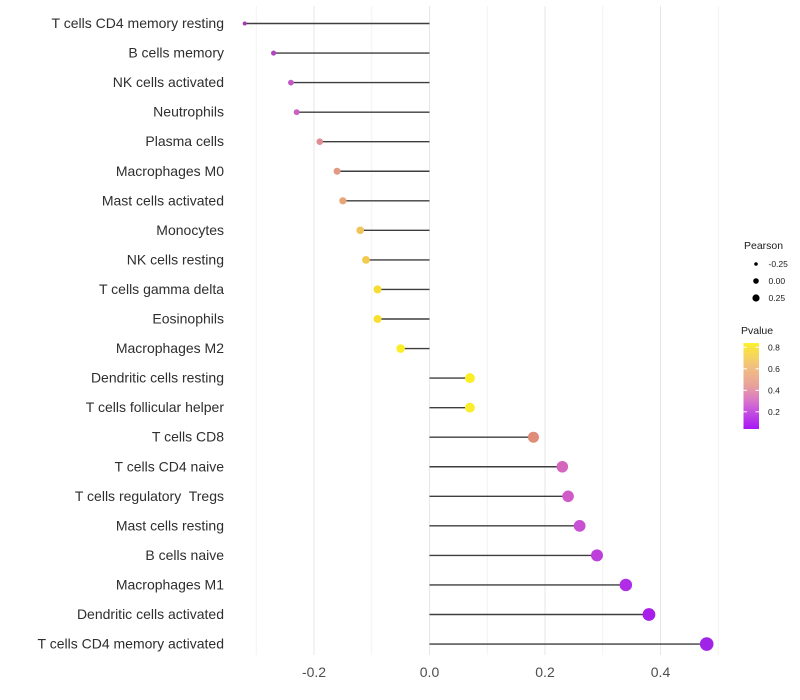 The image size is (800, 700). Describe the element at coordinates (774, 347) in the screenshot. I see `pvalue-legend-label: 0.8` at that location.